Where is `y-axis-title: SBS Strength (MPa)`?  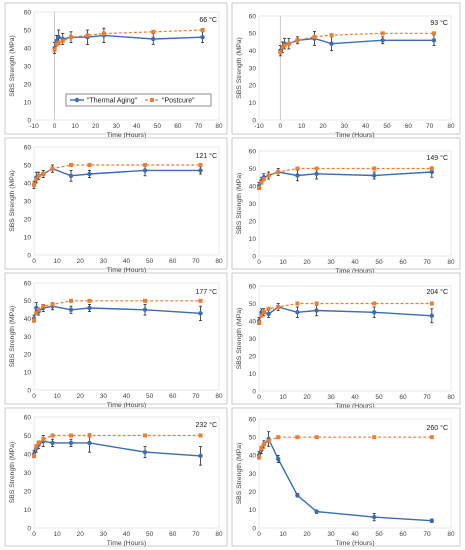 y-axis-title: SBS Strength (MPa) is located at coordinates (12, 201).